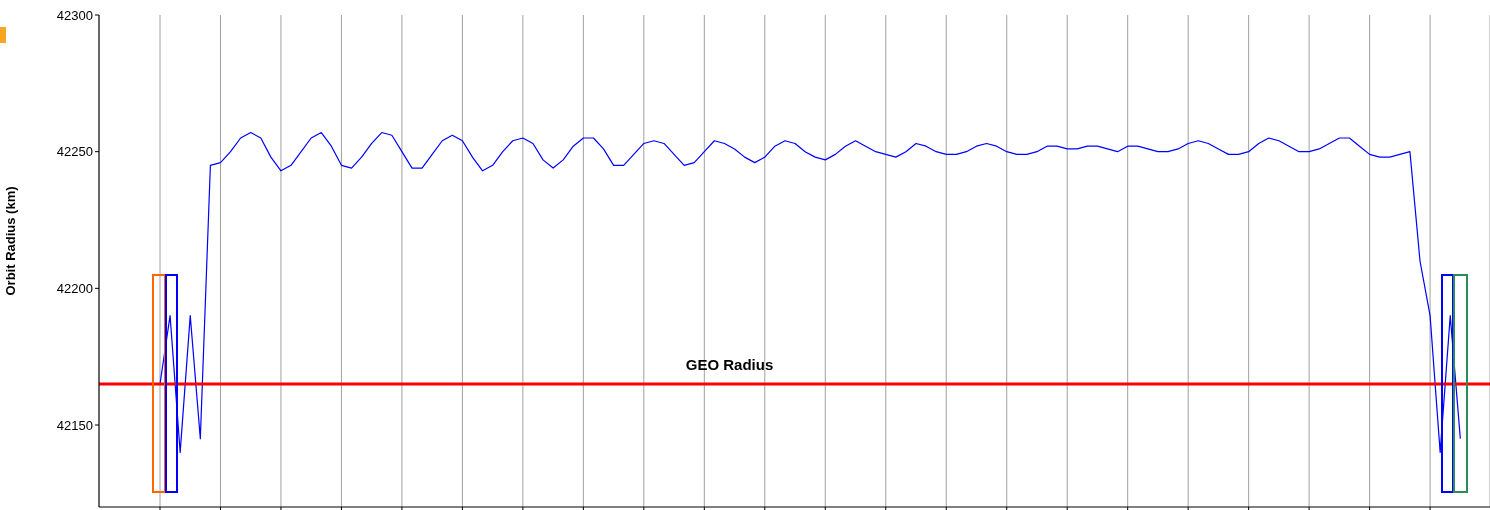 The height and width of the screenshot is (510, 1490). I want to click on y-tick-label: 42300, so click(74, 15).